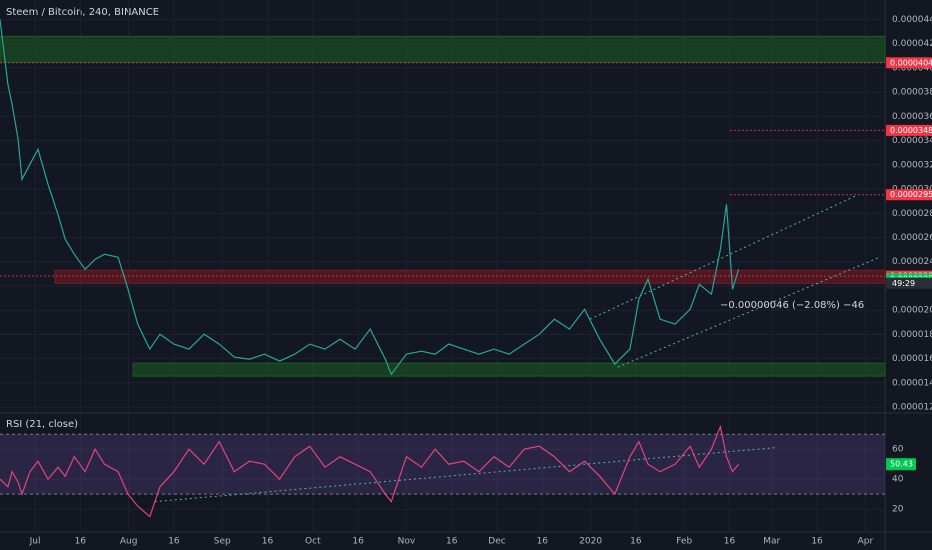  I want to click on y-tick-label: 0.00003400, so click(912, 141).